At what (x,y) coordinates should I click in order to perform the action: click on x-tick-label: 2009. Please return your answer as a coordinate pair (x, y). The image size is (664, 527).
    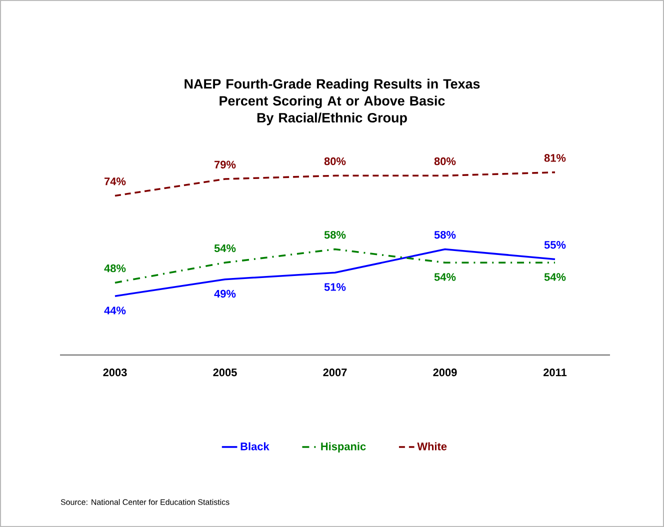
    Looking at the image, I should click on (445, 372).